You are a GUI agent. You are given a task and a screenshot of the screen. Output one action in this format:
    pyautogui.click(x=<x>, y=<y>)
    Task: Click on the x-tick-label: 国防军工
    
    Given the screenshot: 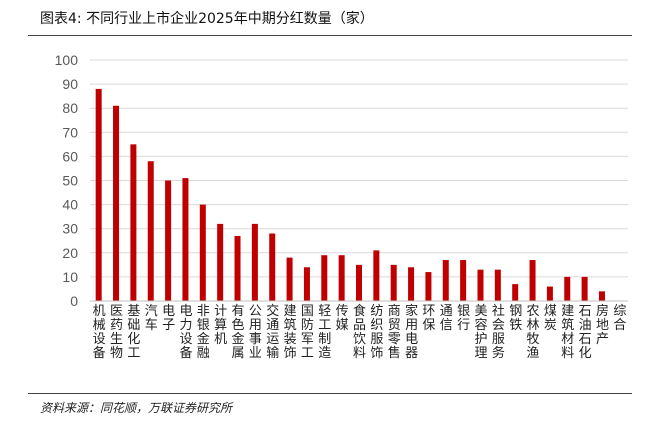 What is the action you would take?
    pyautogui.click(x=307, y=332)
    